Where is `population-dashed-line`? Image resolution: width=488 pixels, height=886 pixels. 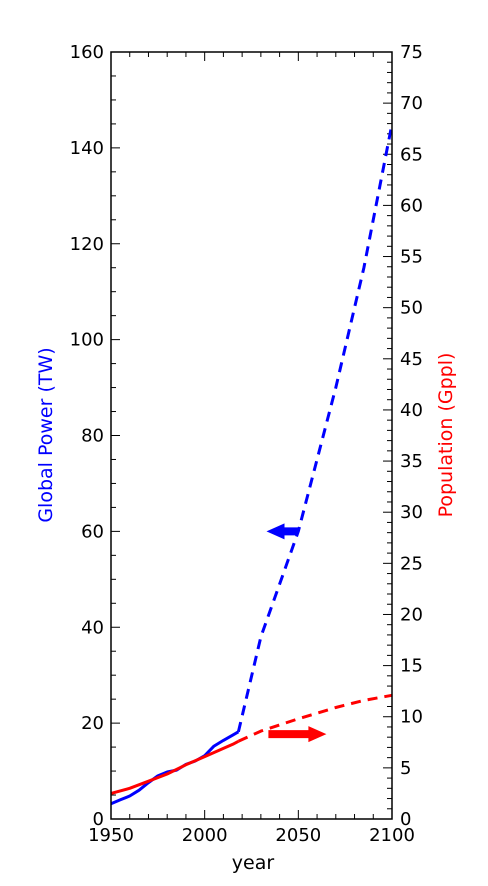
population-dashed-line is located at coordinates (315, 718).